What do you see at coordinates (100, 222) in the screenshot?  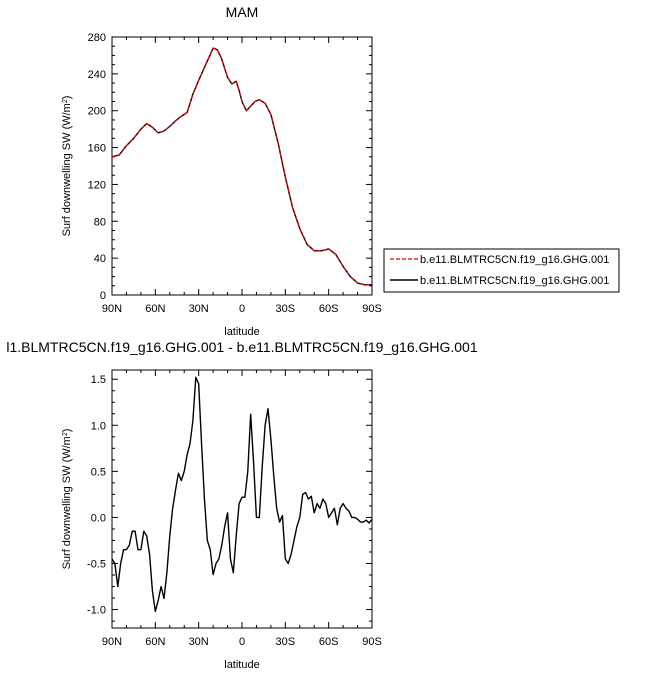 I see `top-plot-ytick-label: 80` at bounding box center [100, 222].